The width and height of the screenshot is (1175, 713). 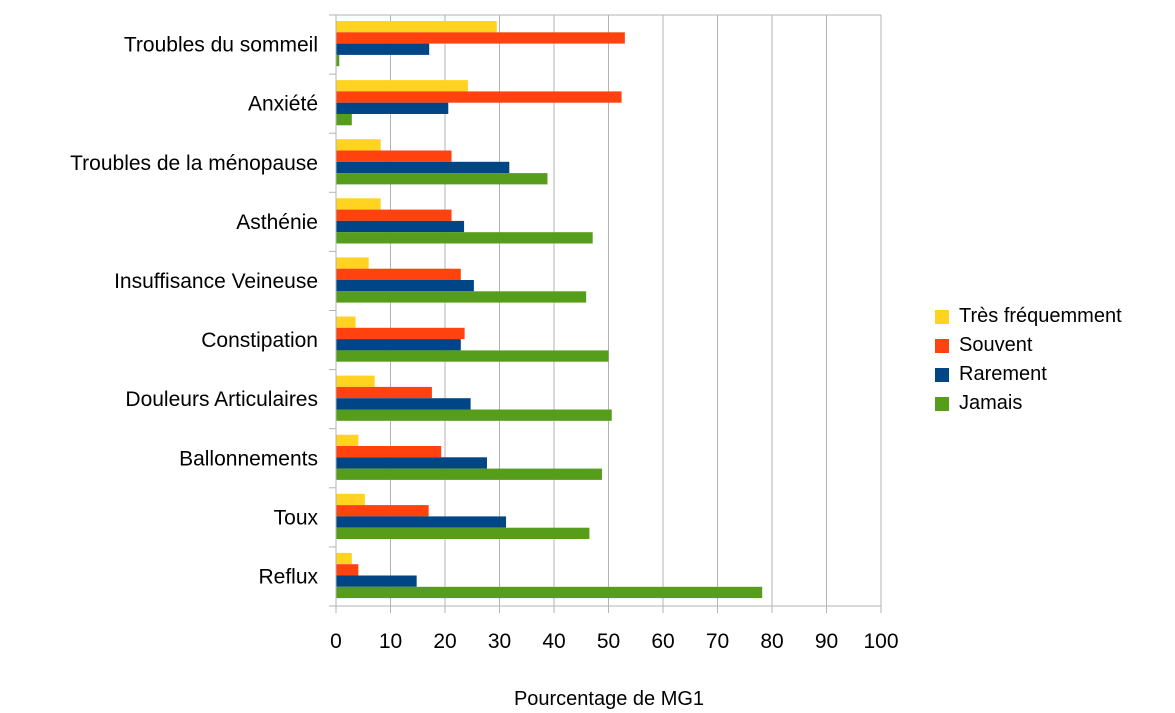 I want to click on legend-item: Rarement, so click(x=1028, y=374).